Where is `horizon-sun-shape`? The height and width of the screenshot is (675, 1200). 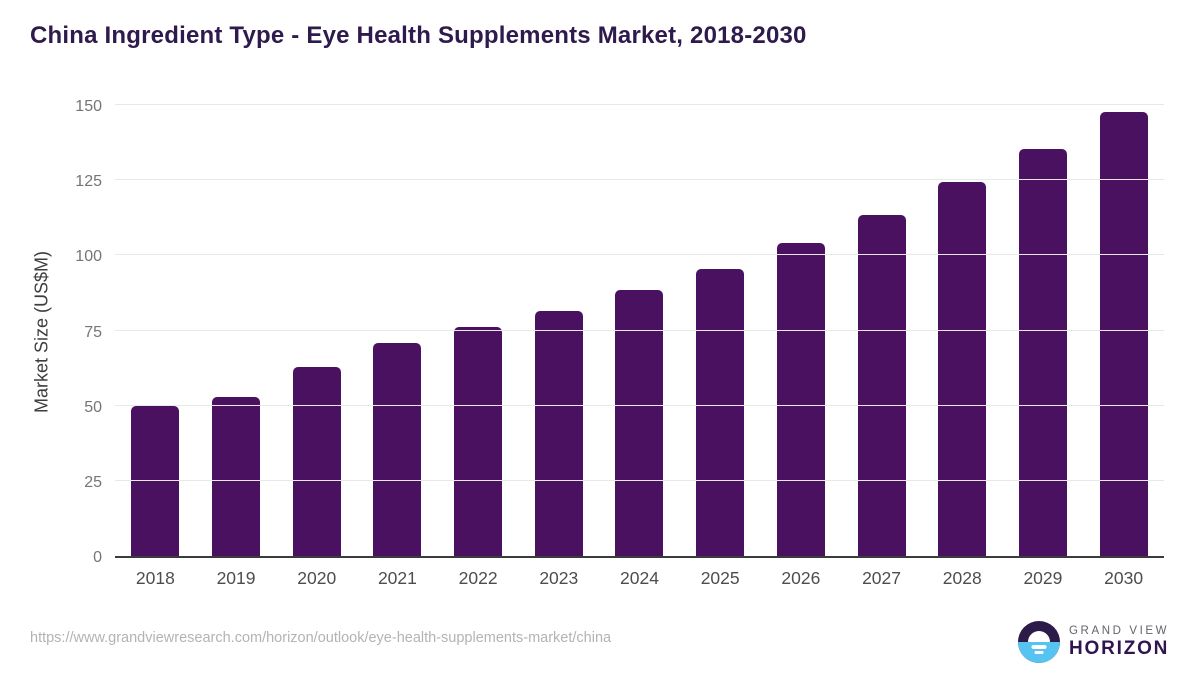 horizon-sun-shape is located at coordinates (1039, 636).